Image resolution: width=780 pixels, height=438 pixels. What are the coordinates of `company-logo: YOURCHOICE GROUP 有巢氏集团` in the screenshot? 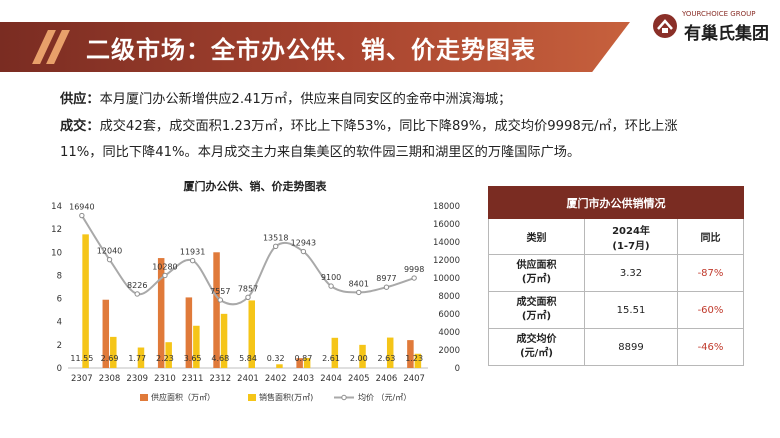 It's located at (715, 26).